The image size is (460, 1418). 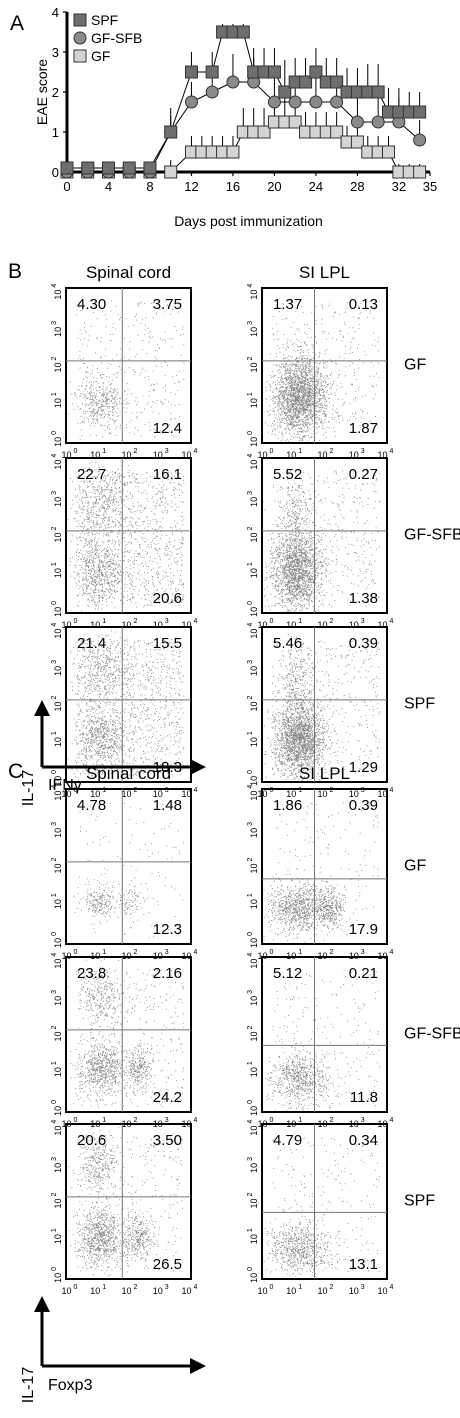 What do you see at coordinates (42, 1304) in the screenshot?
I see `y-axis-arrowhead` at bounding box center [42, 1304].